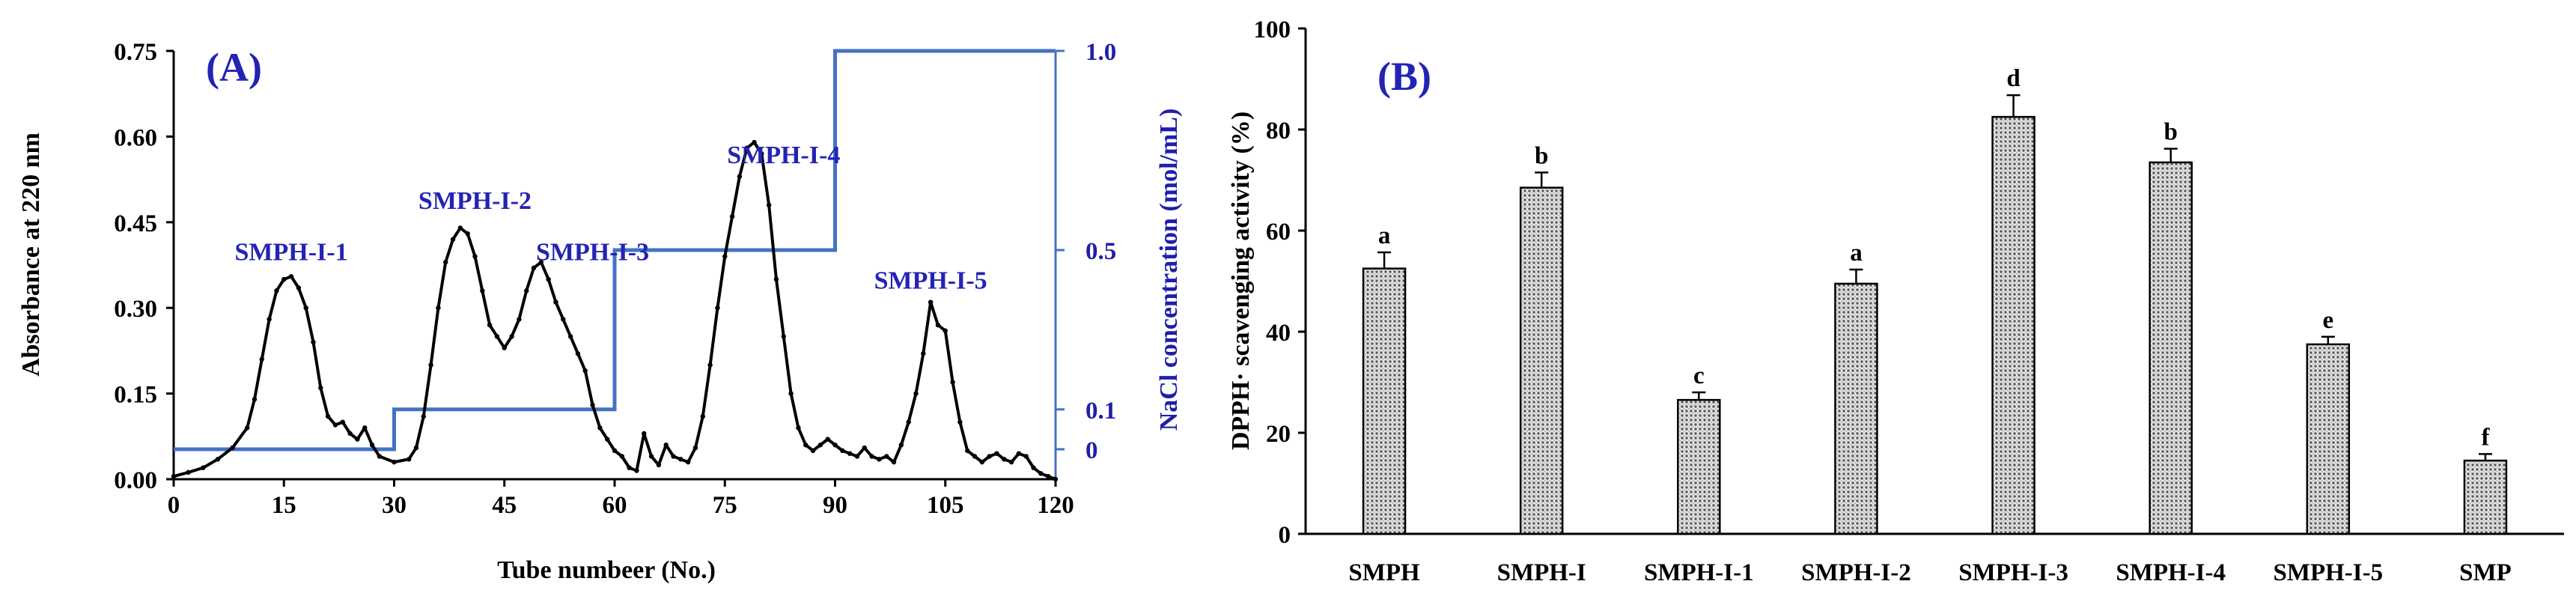 This screenshot has height=602, width=2576. Describe the element at coordinates (1091, 451) in the screenshot. I see `panel-a-y2-tick-label: 0` at that location.